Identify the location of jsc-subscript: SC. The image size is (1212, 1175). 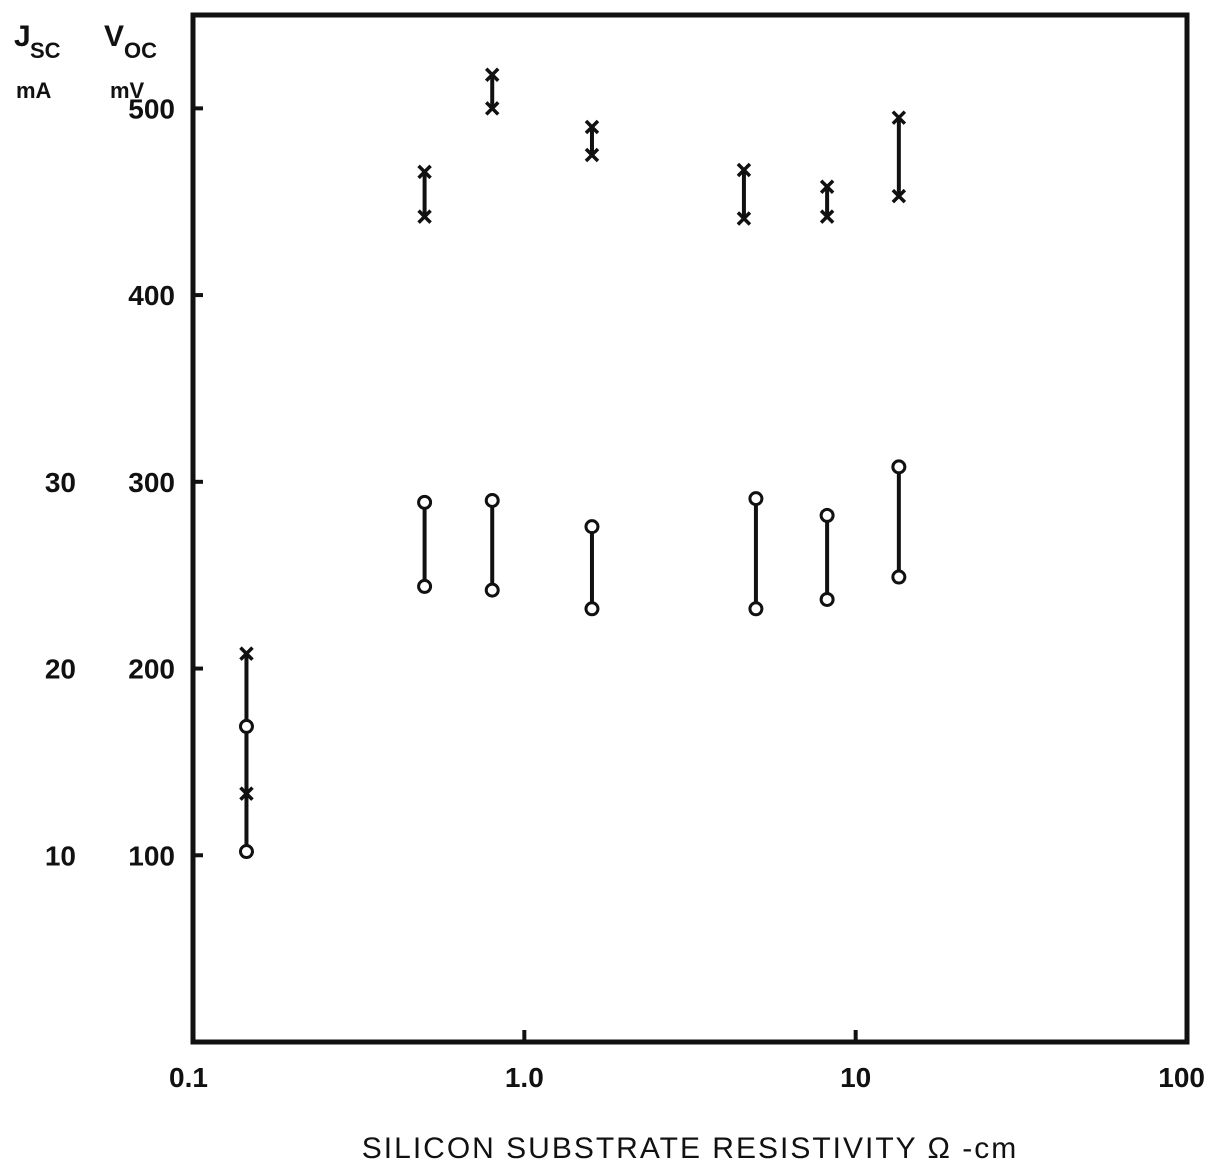
(45, 50).